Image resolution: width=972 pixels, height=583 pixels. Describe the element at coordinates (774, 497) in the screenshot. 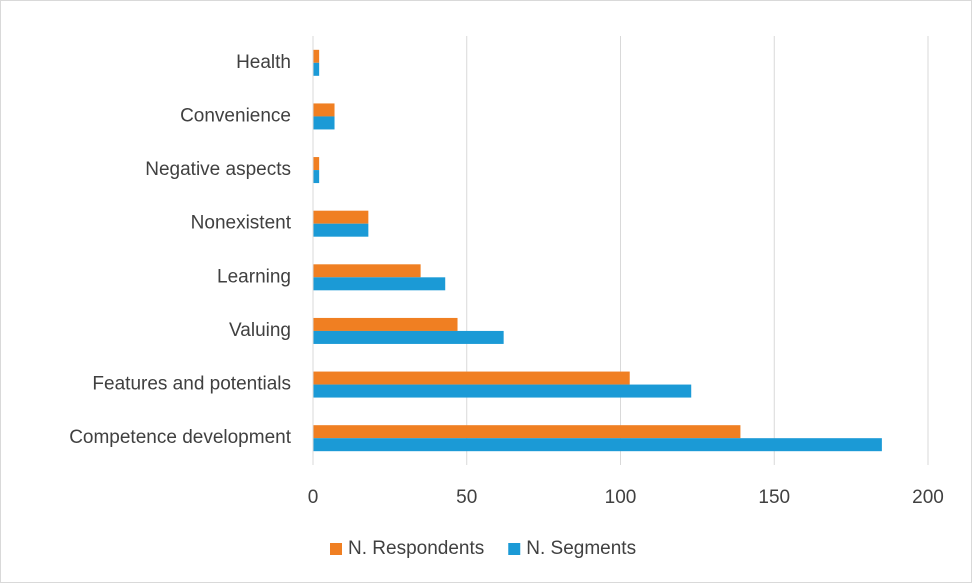

I see `x-tick-label: 150` at that location.